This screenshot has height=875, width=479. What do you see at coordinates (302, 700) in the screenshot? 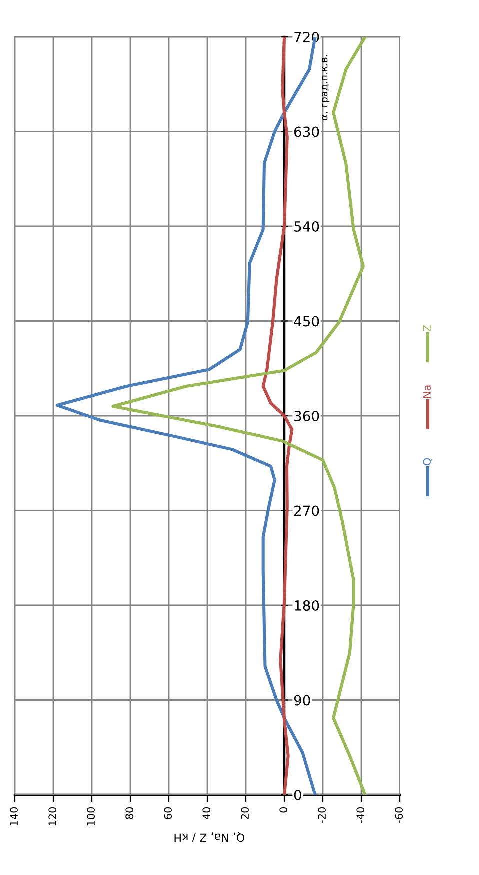
I see `y-tick-label: 90` at bounding box center [302, 700].